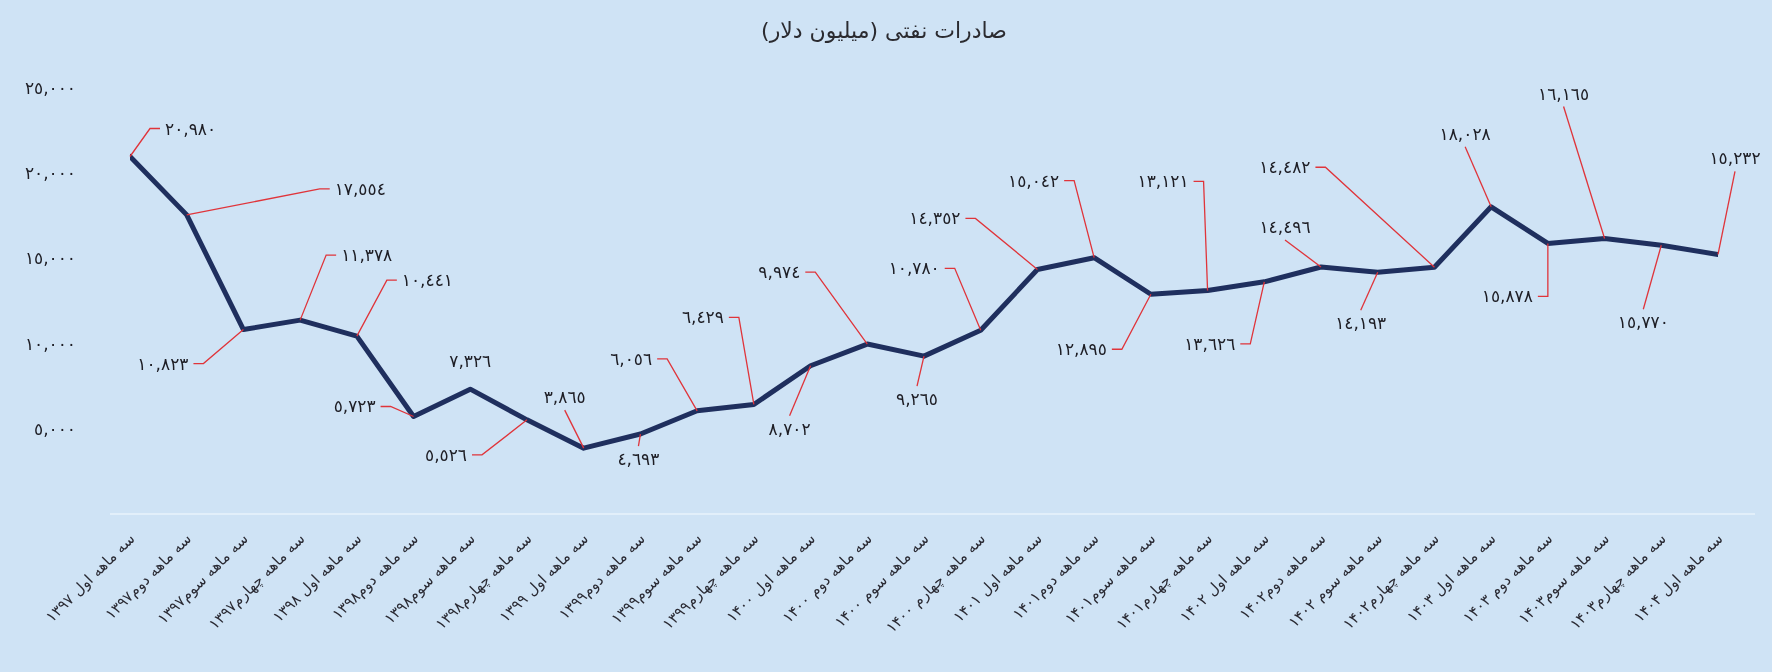  I want to click on data-label: ٣,٨٦٥, so click(564, 397).